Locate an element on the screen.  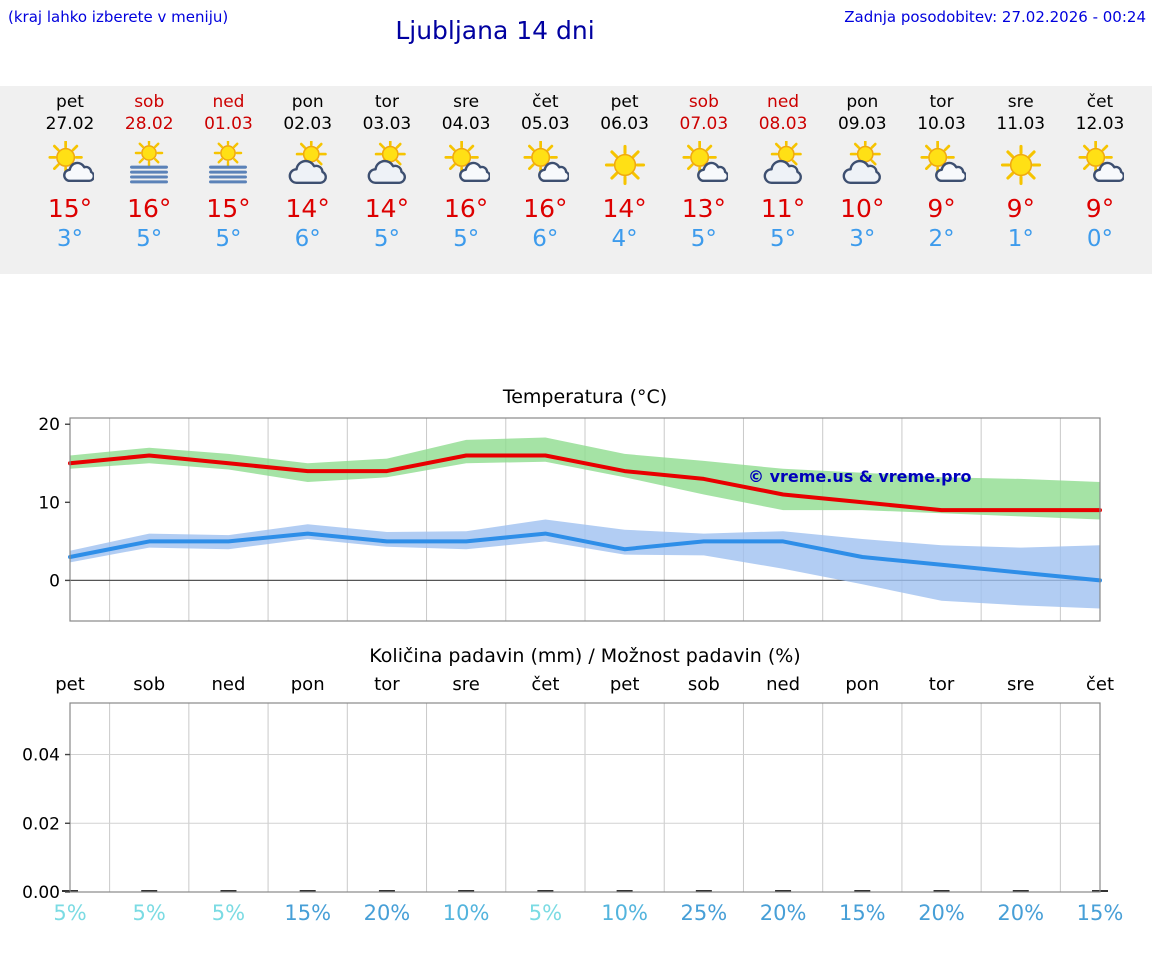
day-name: čet is located at coordinates (1100, 102).